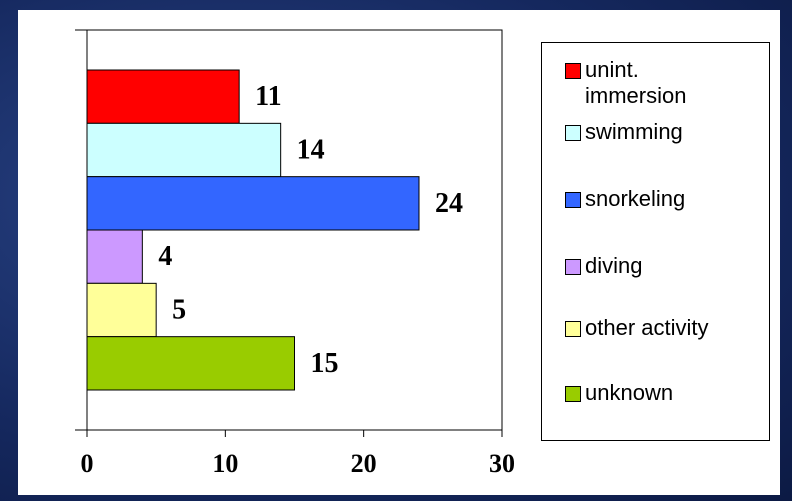 The image size is (792, 501). Describe the element at coordinates (647, 327) in the screenshot. I see `legend-label: other activity` at that location.